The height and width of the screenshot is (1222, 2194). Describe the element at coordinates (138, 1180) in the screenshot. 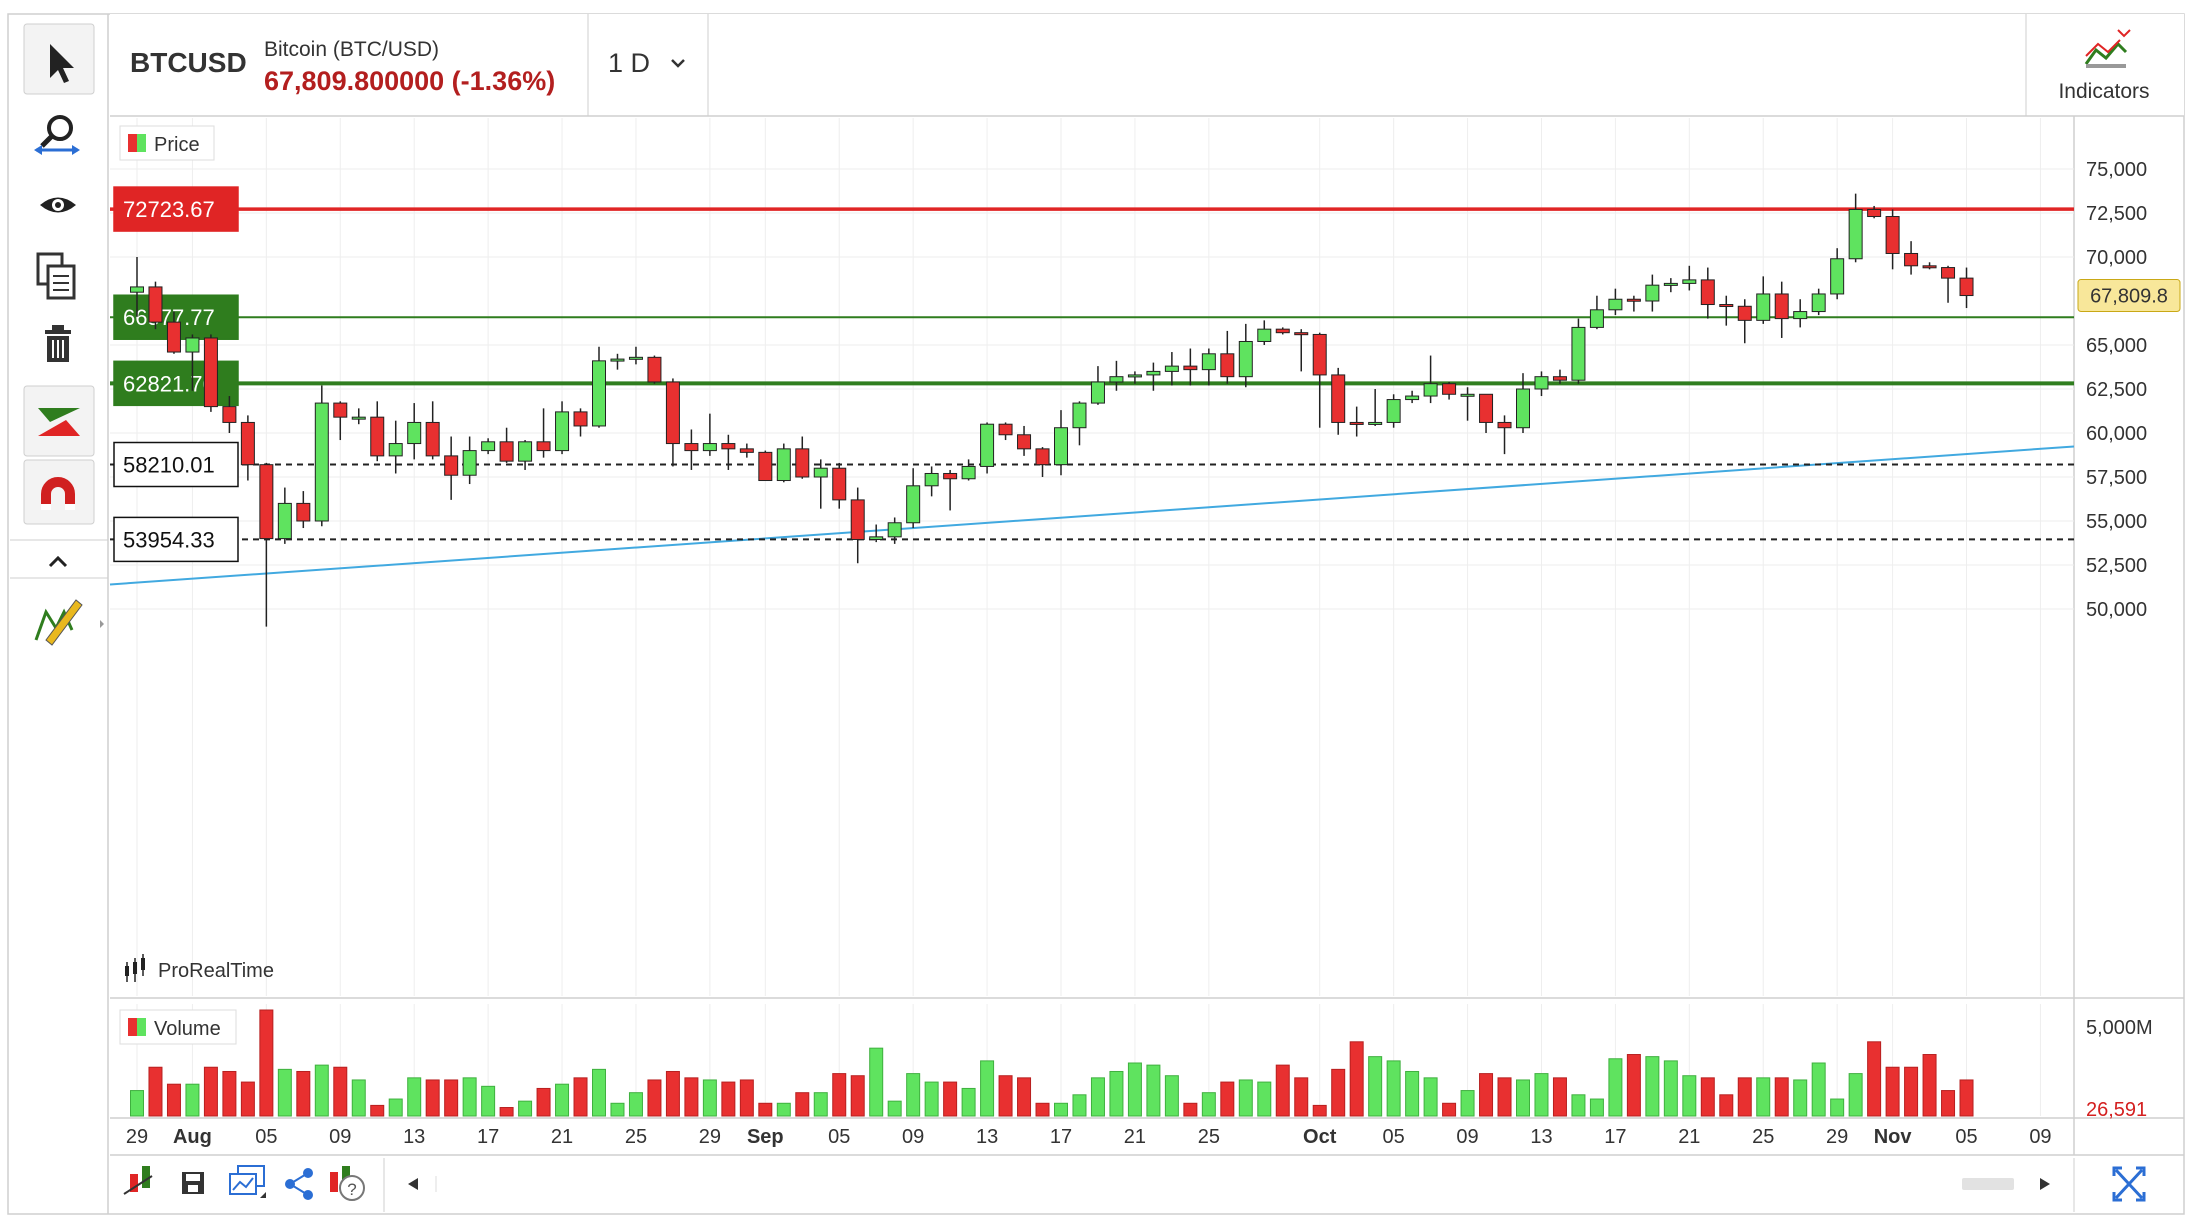

I see `chart-settings-button` at that location.